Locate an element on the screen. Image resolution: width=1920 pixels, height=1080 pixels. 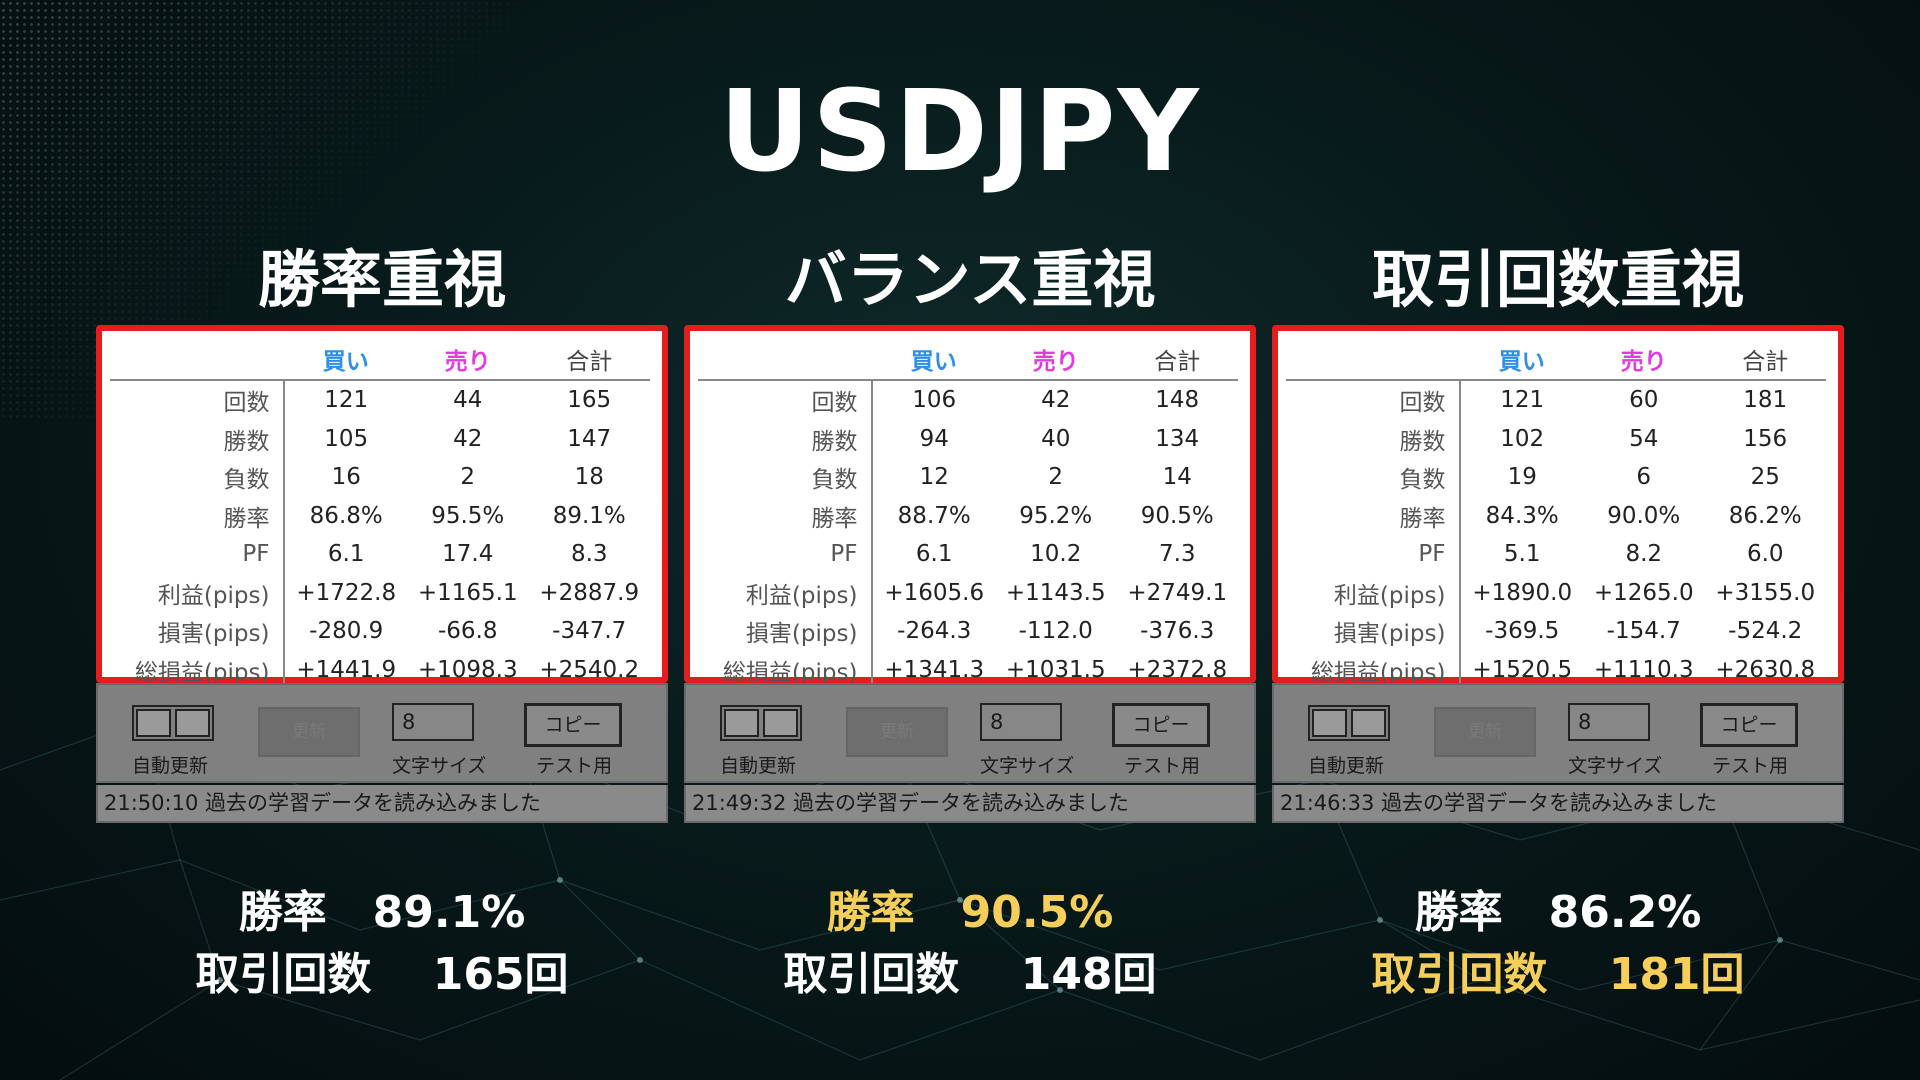
cell-total: 147 is located at coordinates (589, 438).